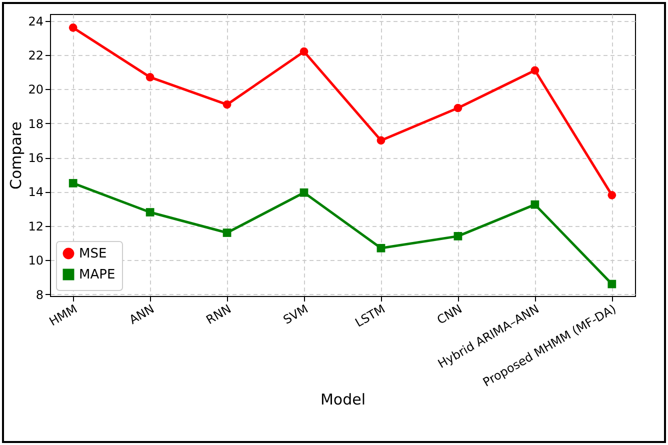 This screenshot has height=445, width=668. Describe the element at coordinates (16, 155) in the screenshot. I see `y-axis-title: Compare` at that location.